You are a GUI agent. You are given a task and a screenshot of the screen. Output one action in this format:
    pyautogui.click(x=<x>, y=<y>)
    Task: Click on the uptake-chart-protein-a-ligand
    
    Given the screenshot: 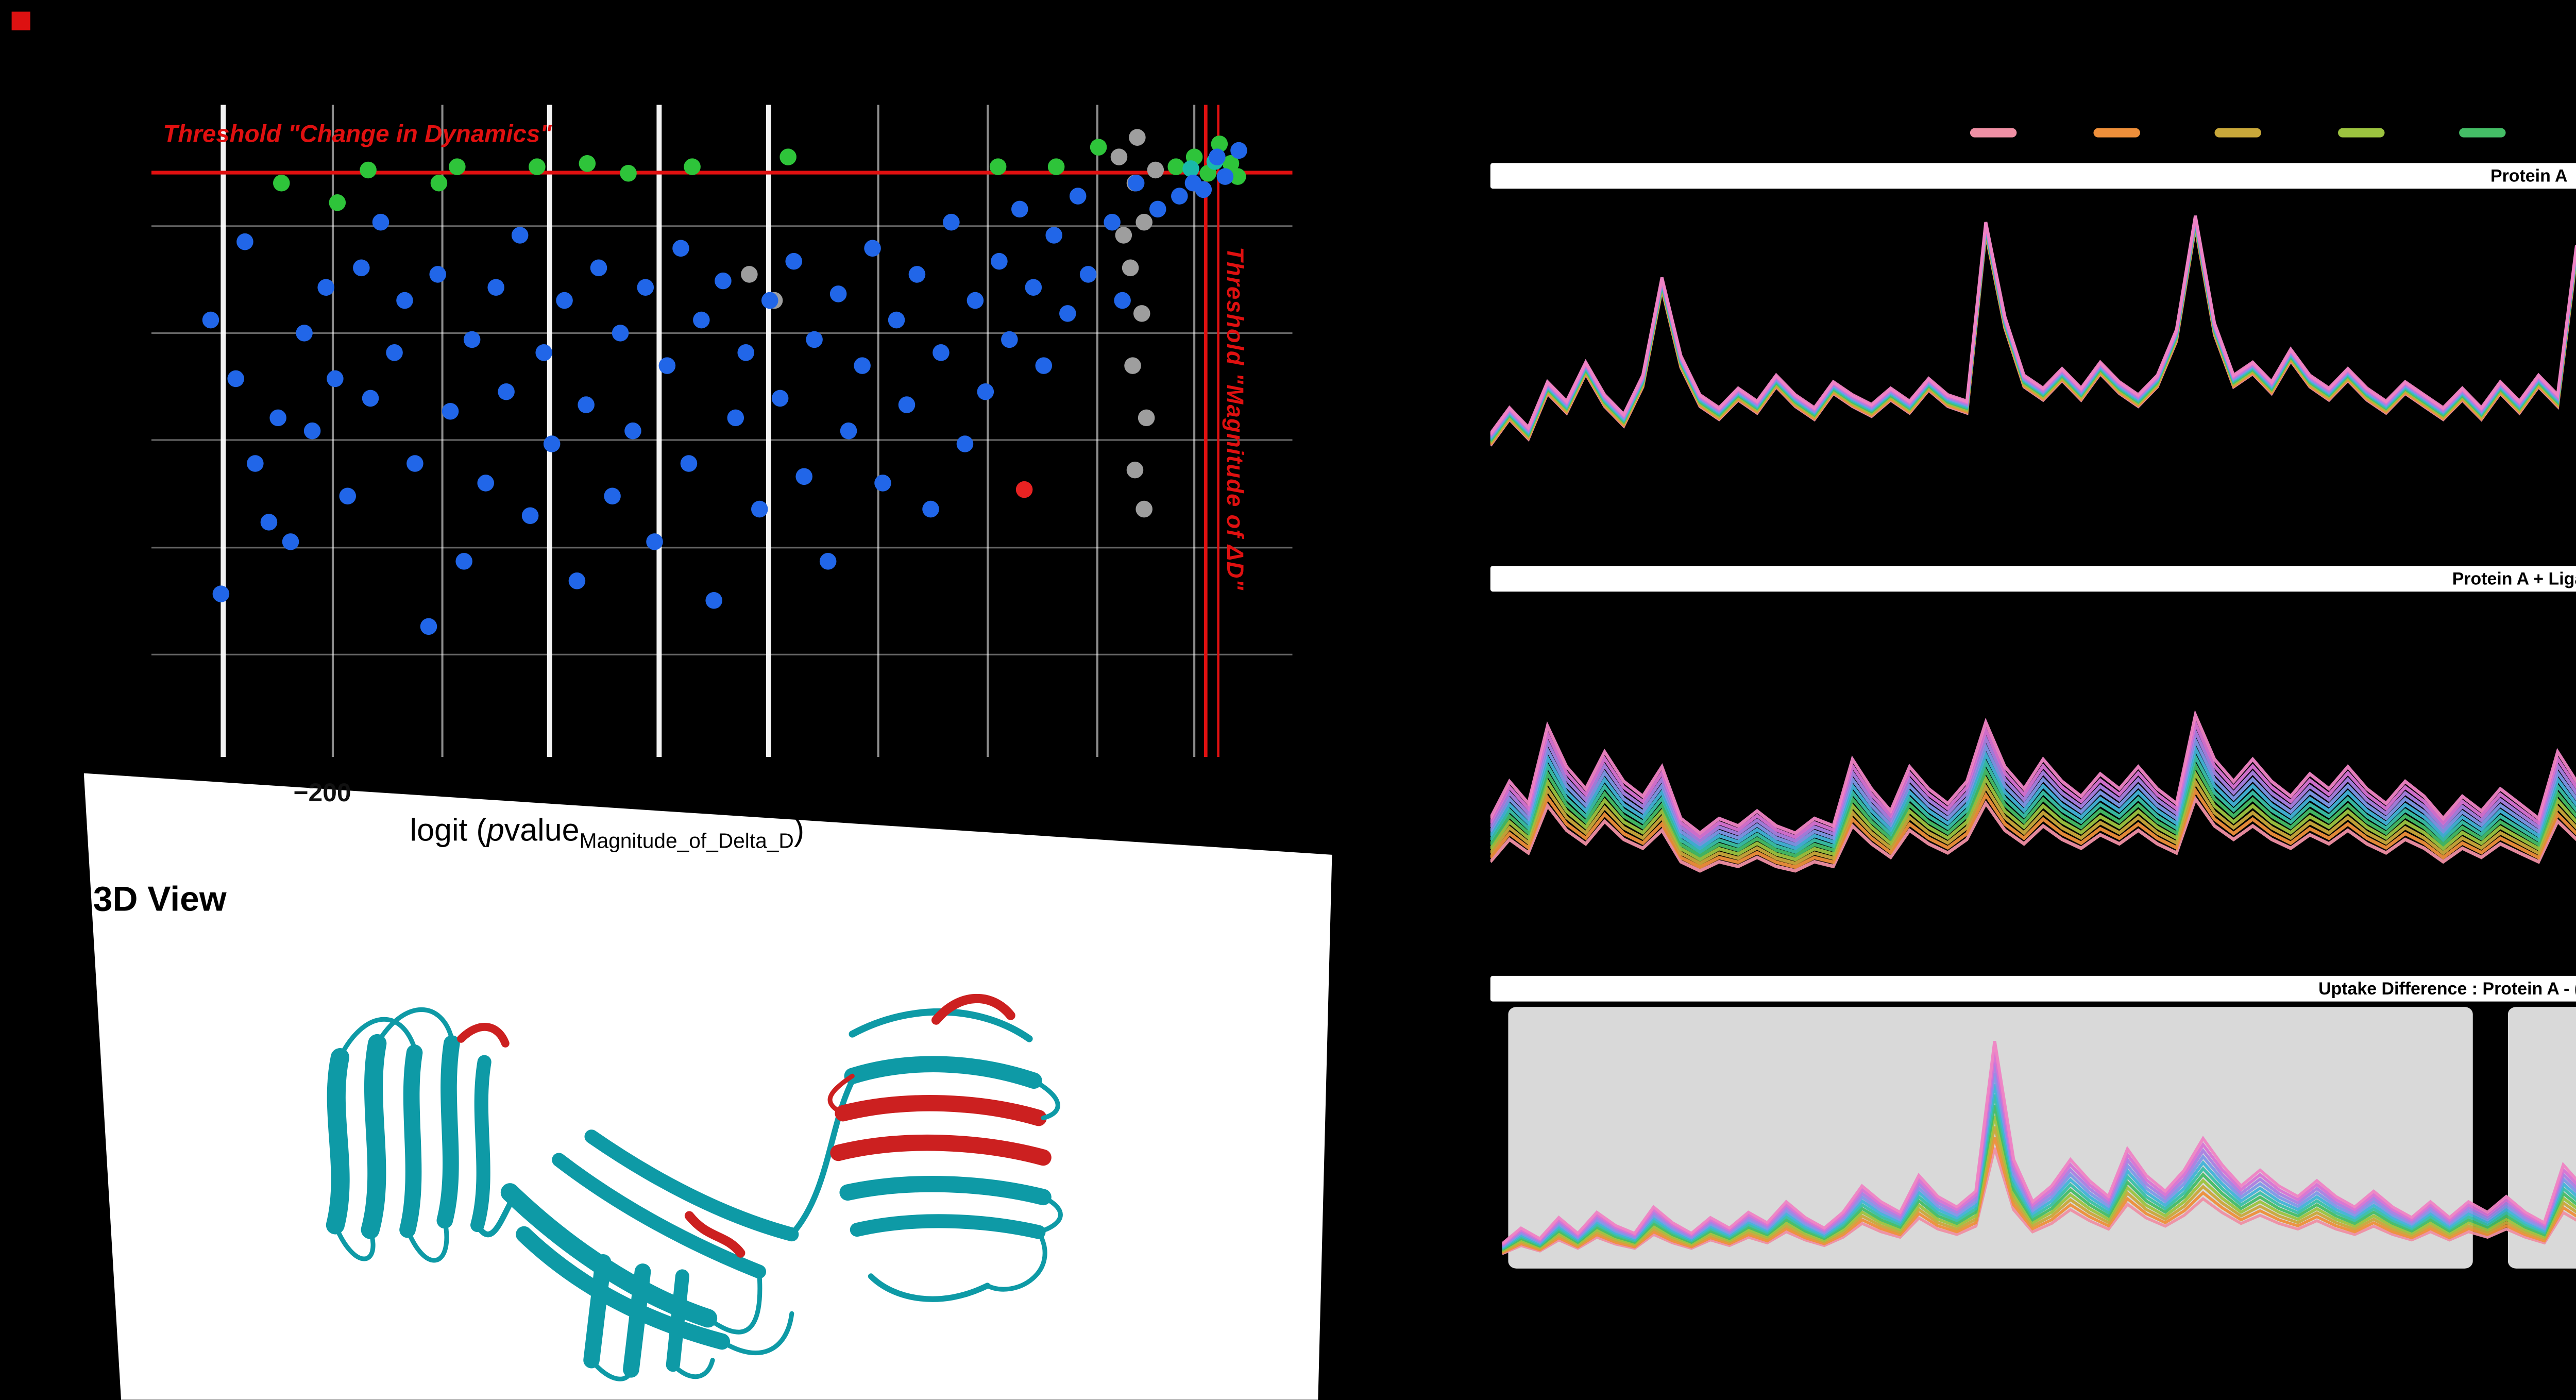 What is the action you would take?
    pyautogui.click(x=2033, y=766)
    